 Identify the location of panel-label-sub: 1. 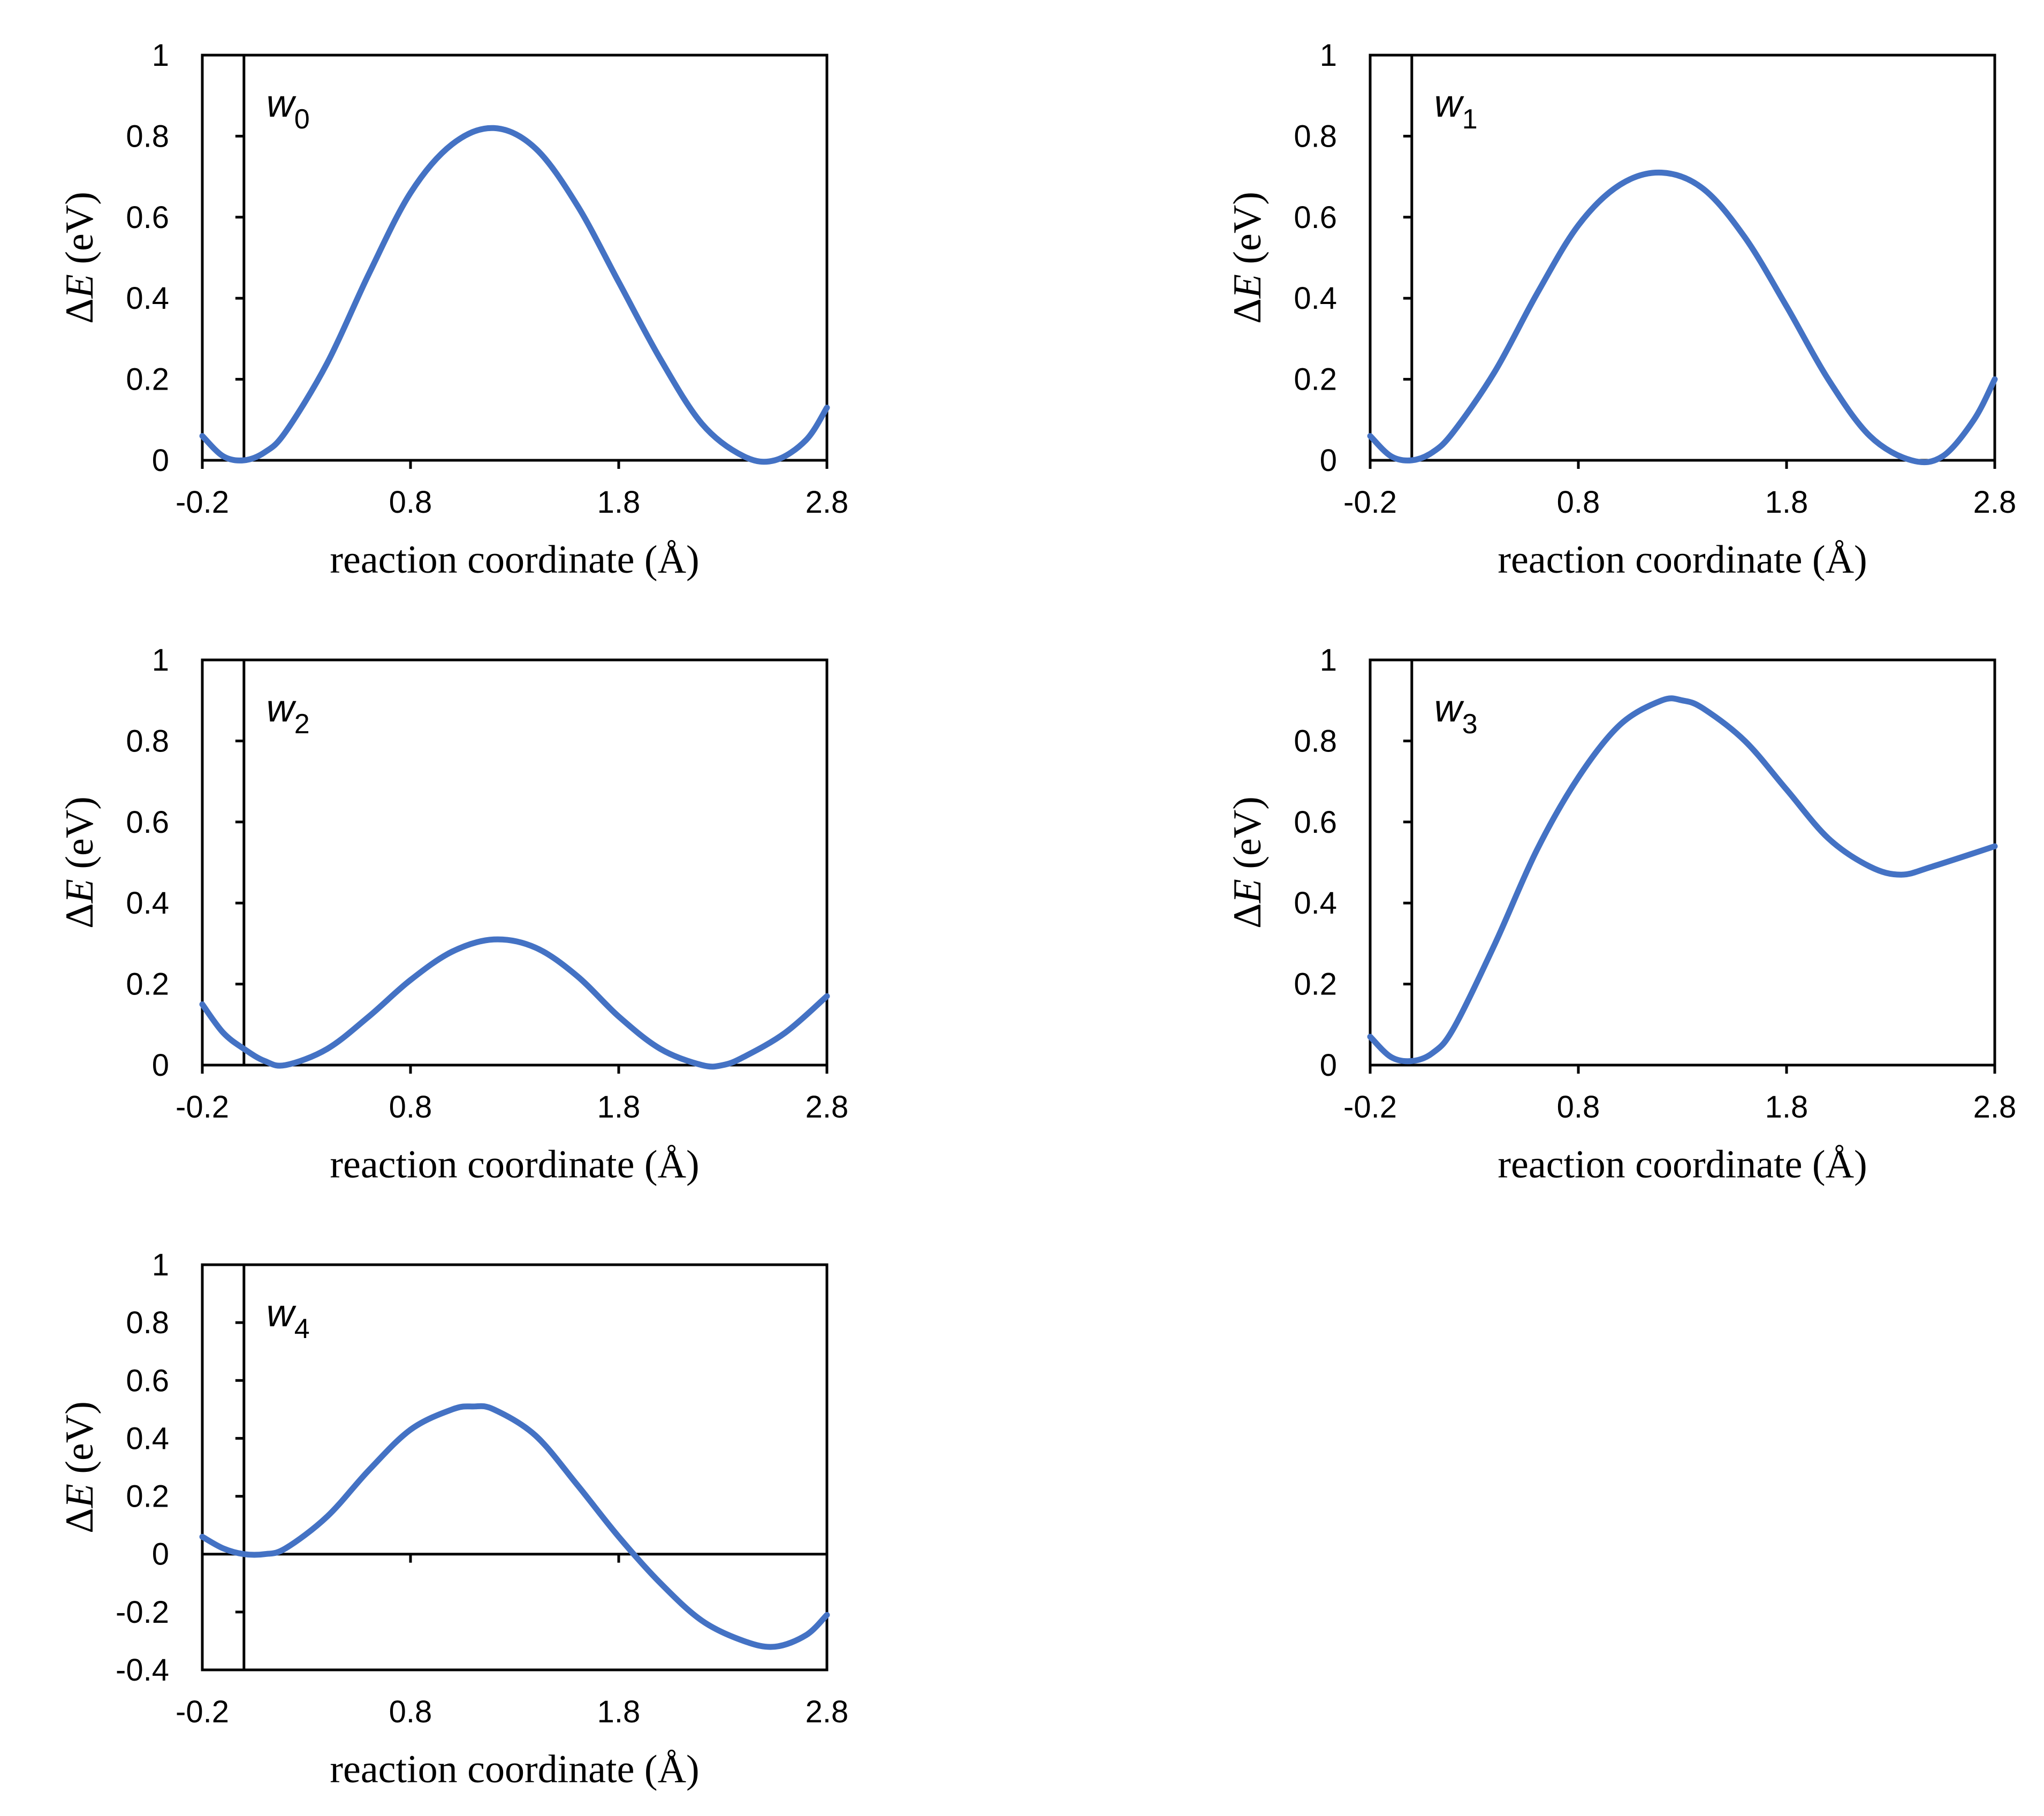
(1470, 119).